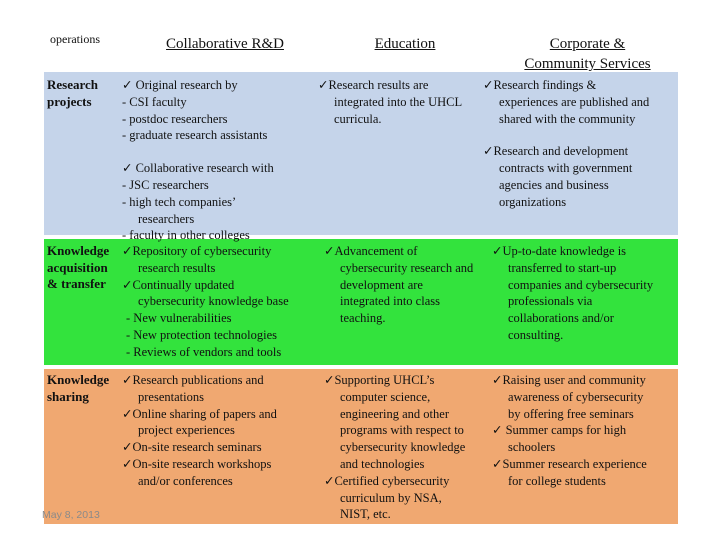 Image resolution: width=720 pixels, height=540 pixels. What do you see at coordinates (179, 318) in the screenshot?
I see `cell-line: - New vulnerabilities` at bounding box center [179, 318].